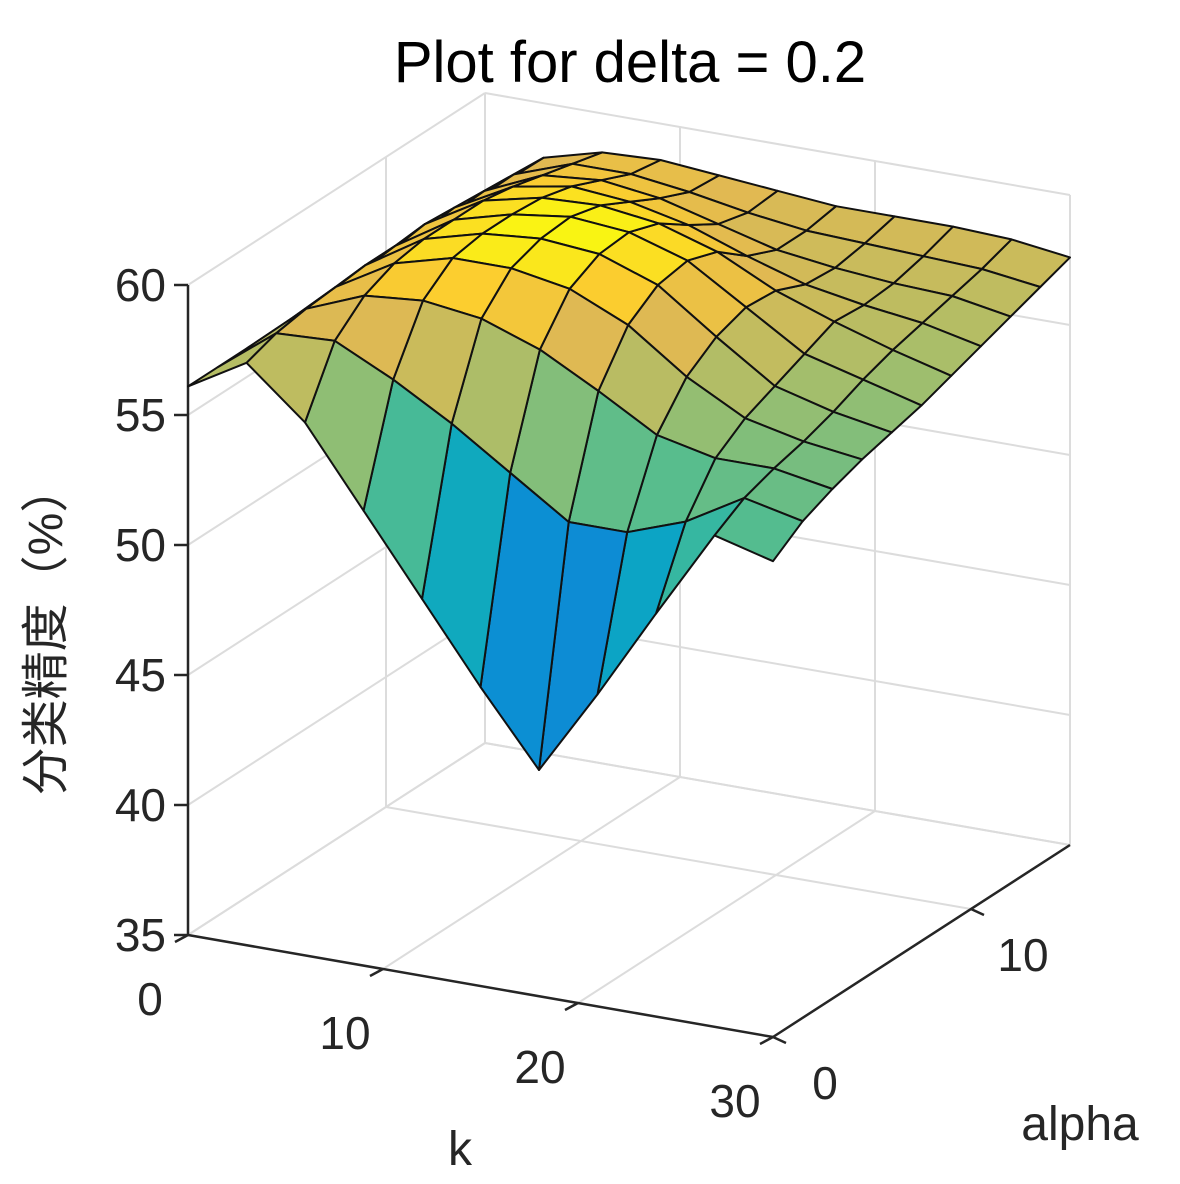 The image size is (1180, 1184). Describe the element at coordinates (150, 999) in the screenshot. I see `x-tick-label: 0` at that location.